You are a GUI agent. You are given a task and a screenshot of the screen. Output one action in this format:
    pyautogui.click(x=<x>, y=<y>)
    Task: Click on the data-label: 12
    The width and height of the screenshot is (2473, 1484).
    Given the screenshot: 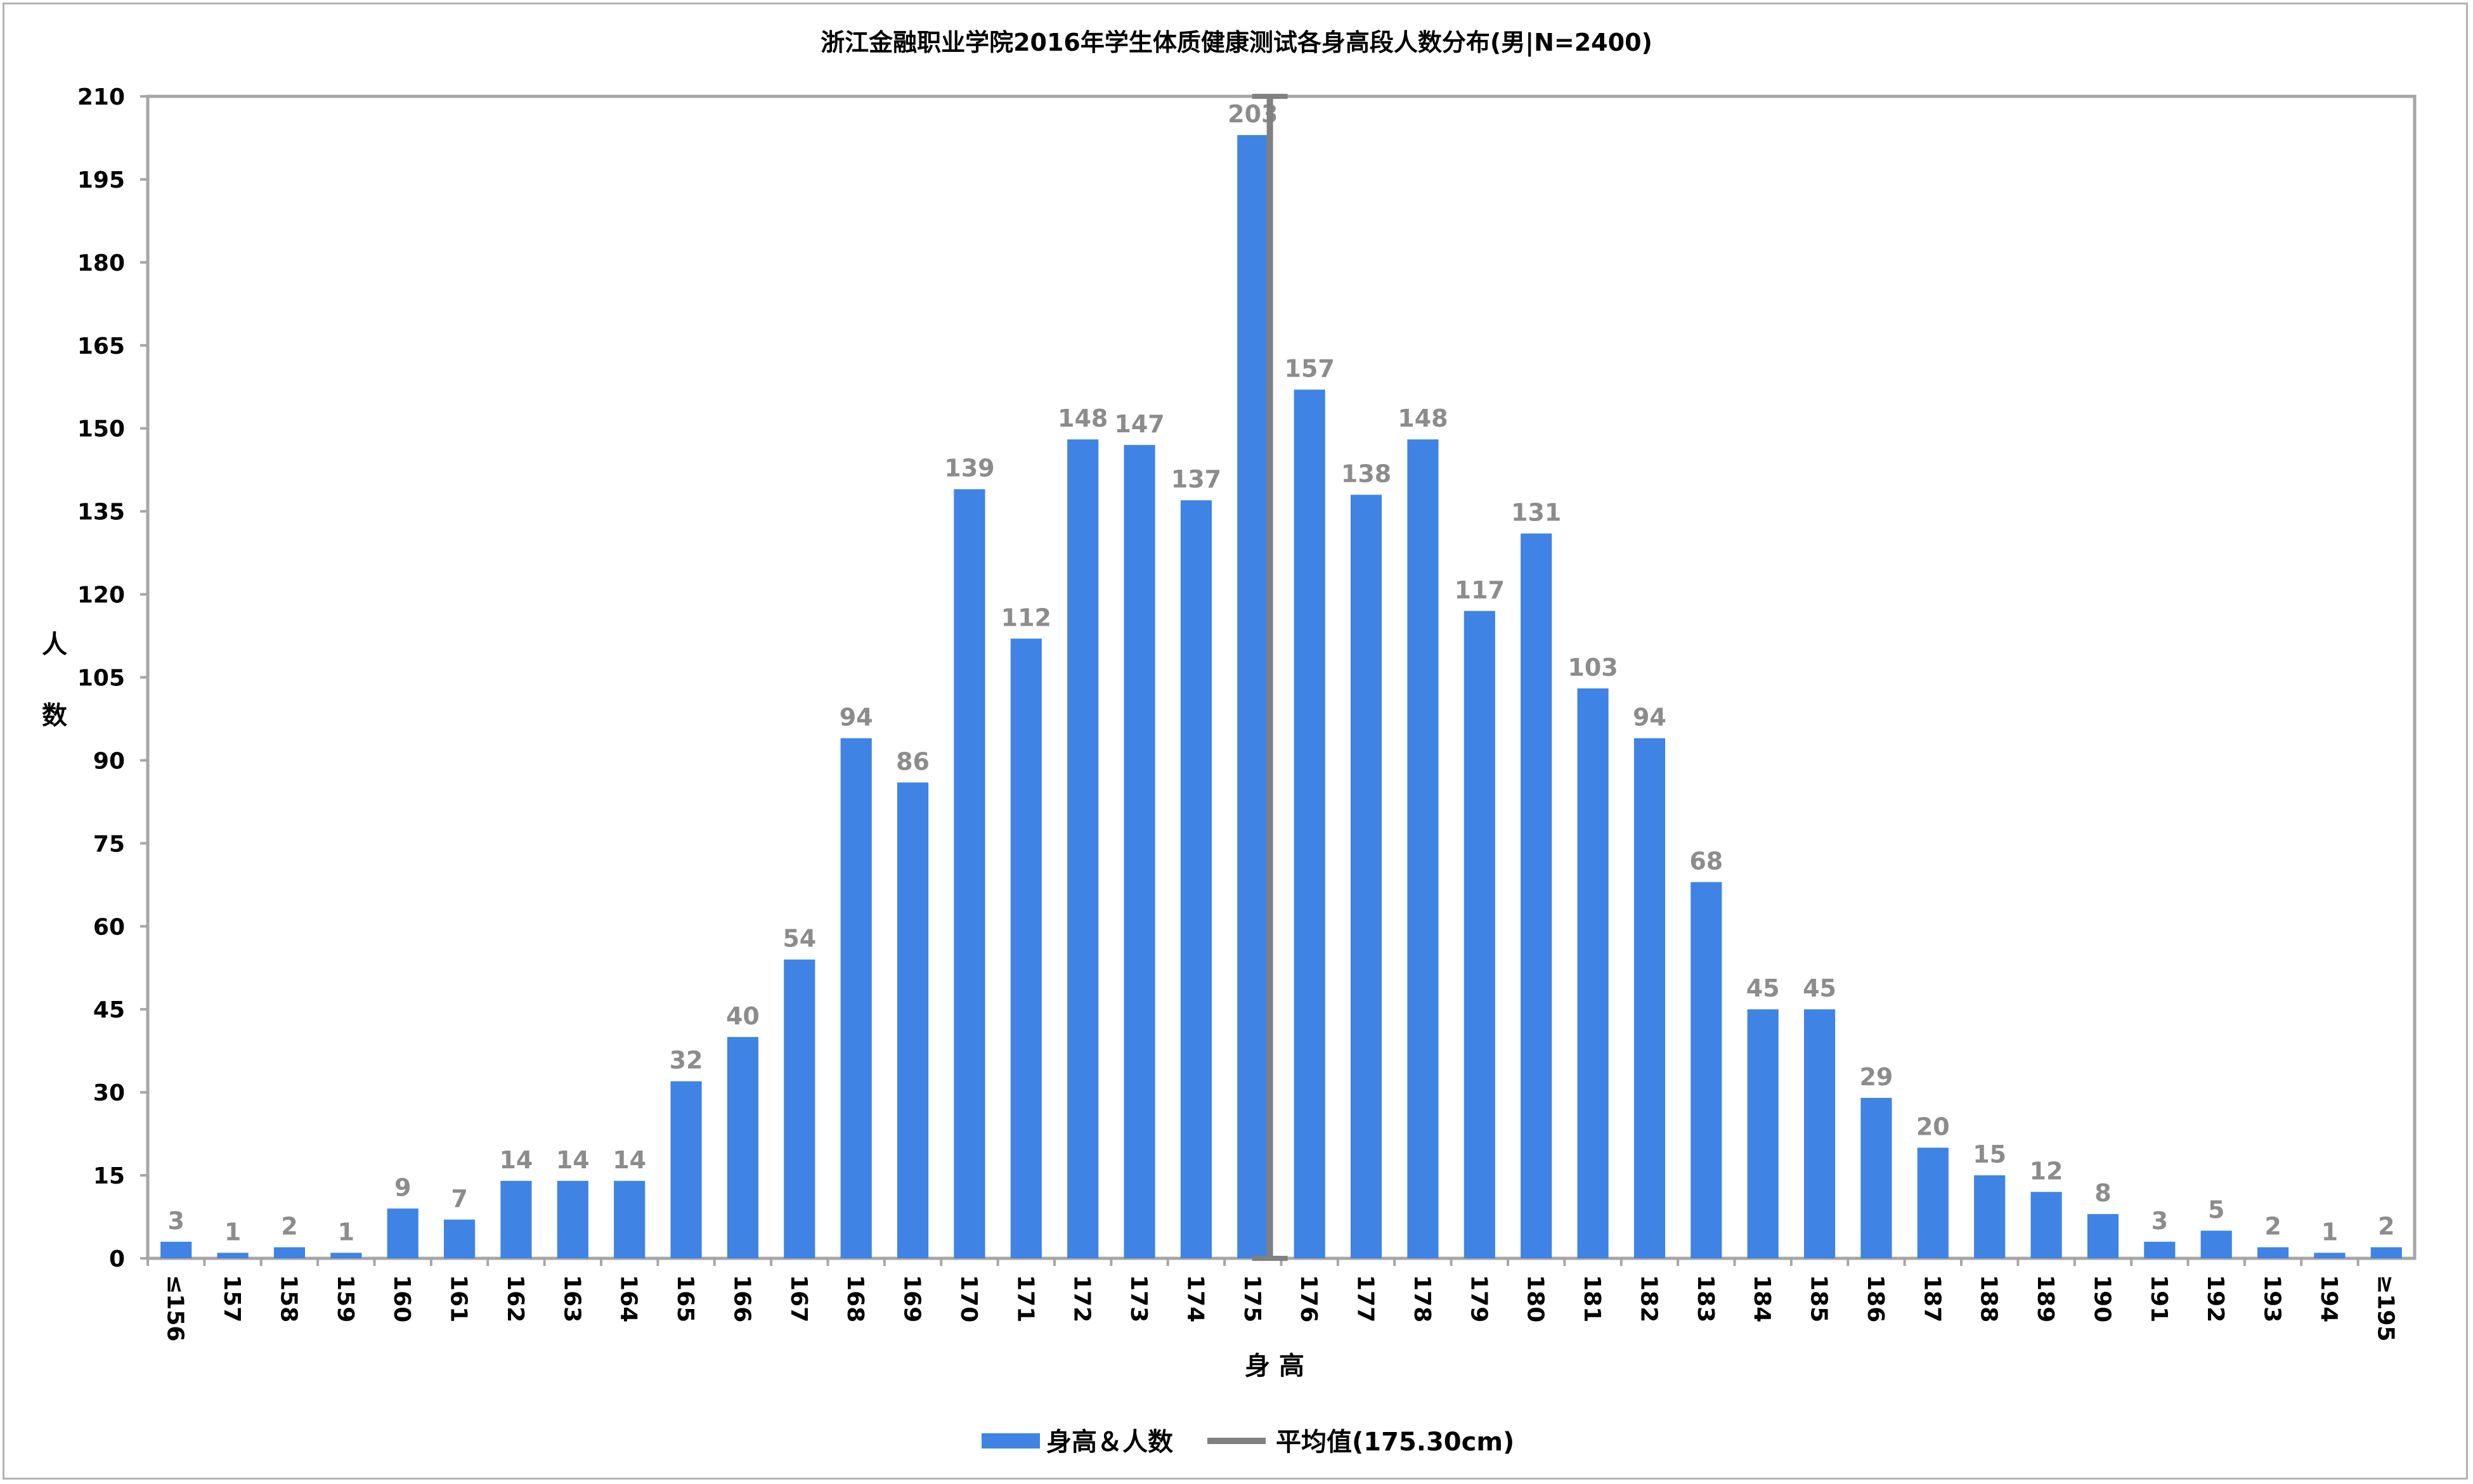 What is the action you would take?
    pyautogui.click(x=2046, y=1171)
    